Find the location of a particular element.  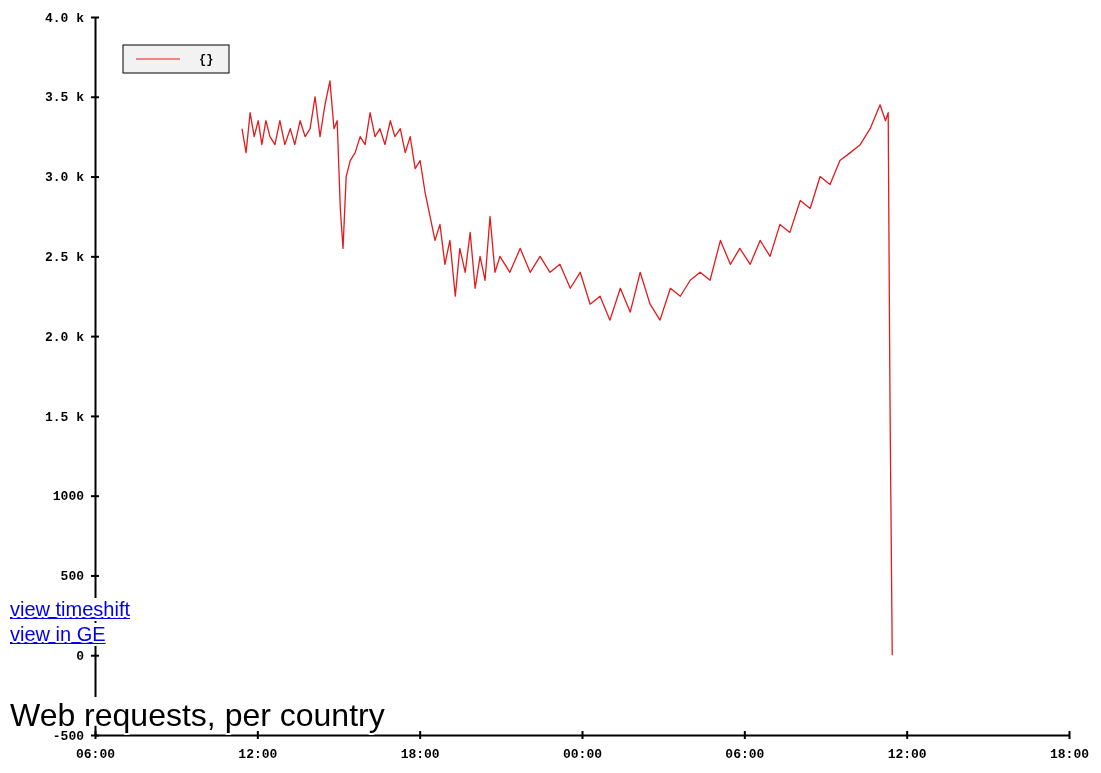

x-tick-label: 00:00 is located at coordinates (582, 754).